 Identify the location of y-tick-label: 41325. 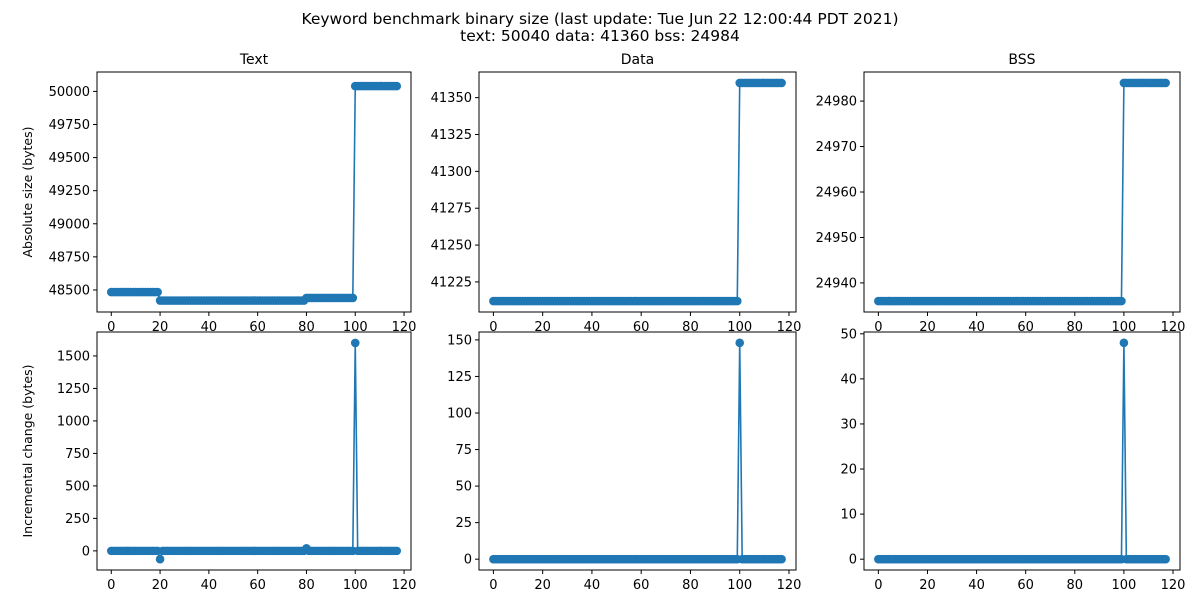
(451, 135).